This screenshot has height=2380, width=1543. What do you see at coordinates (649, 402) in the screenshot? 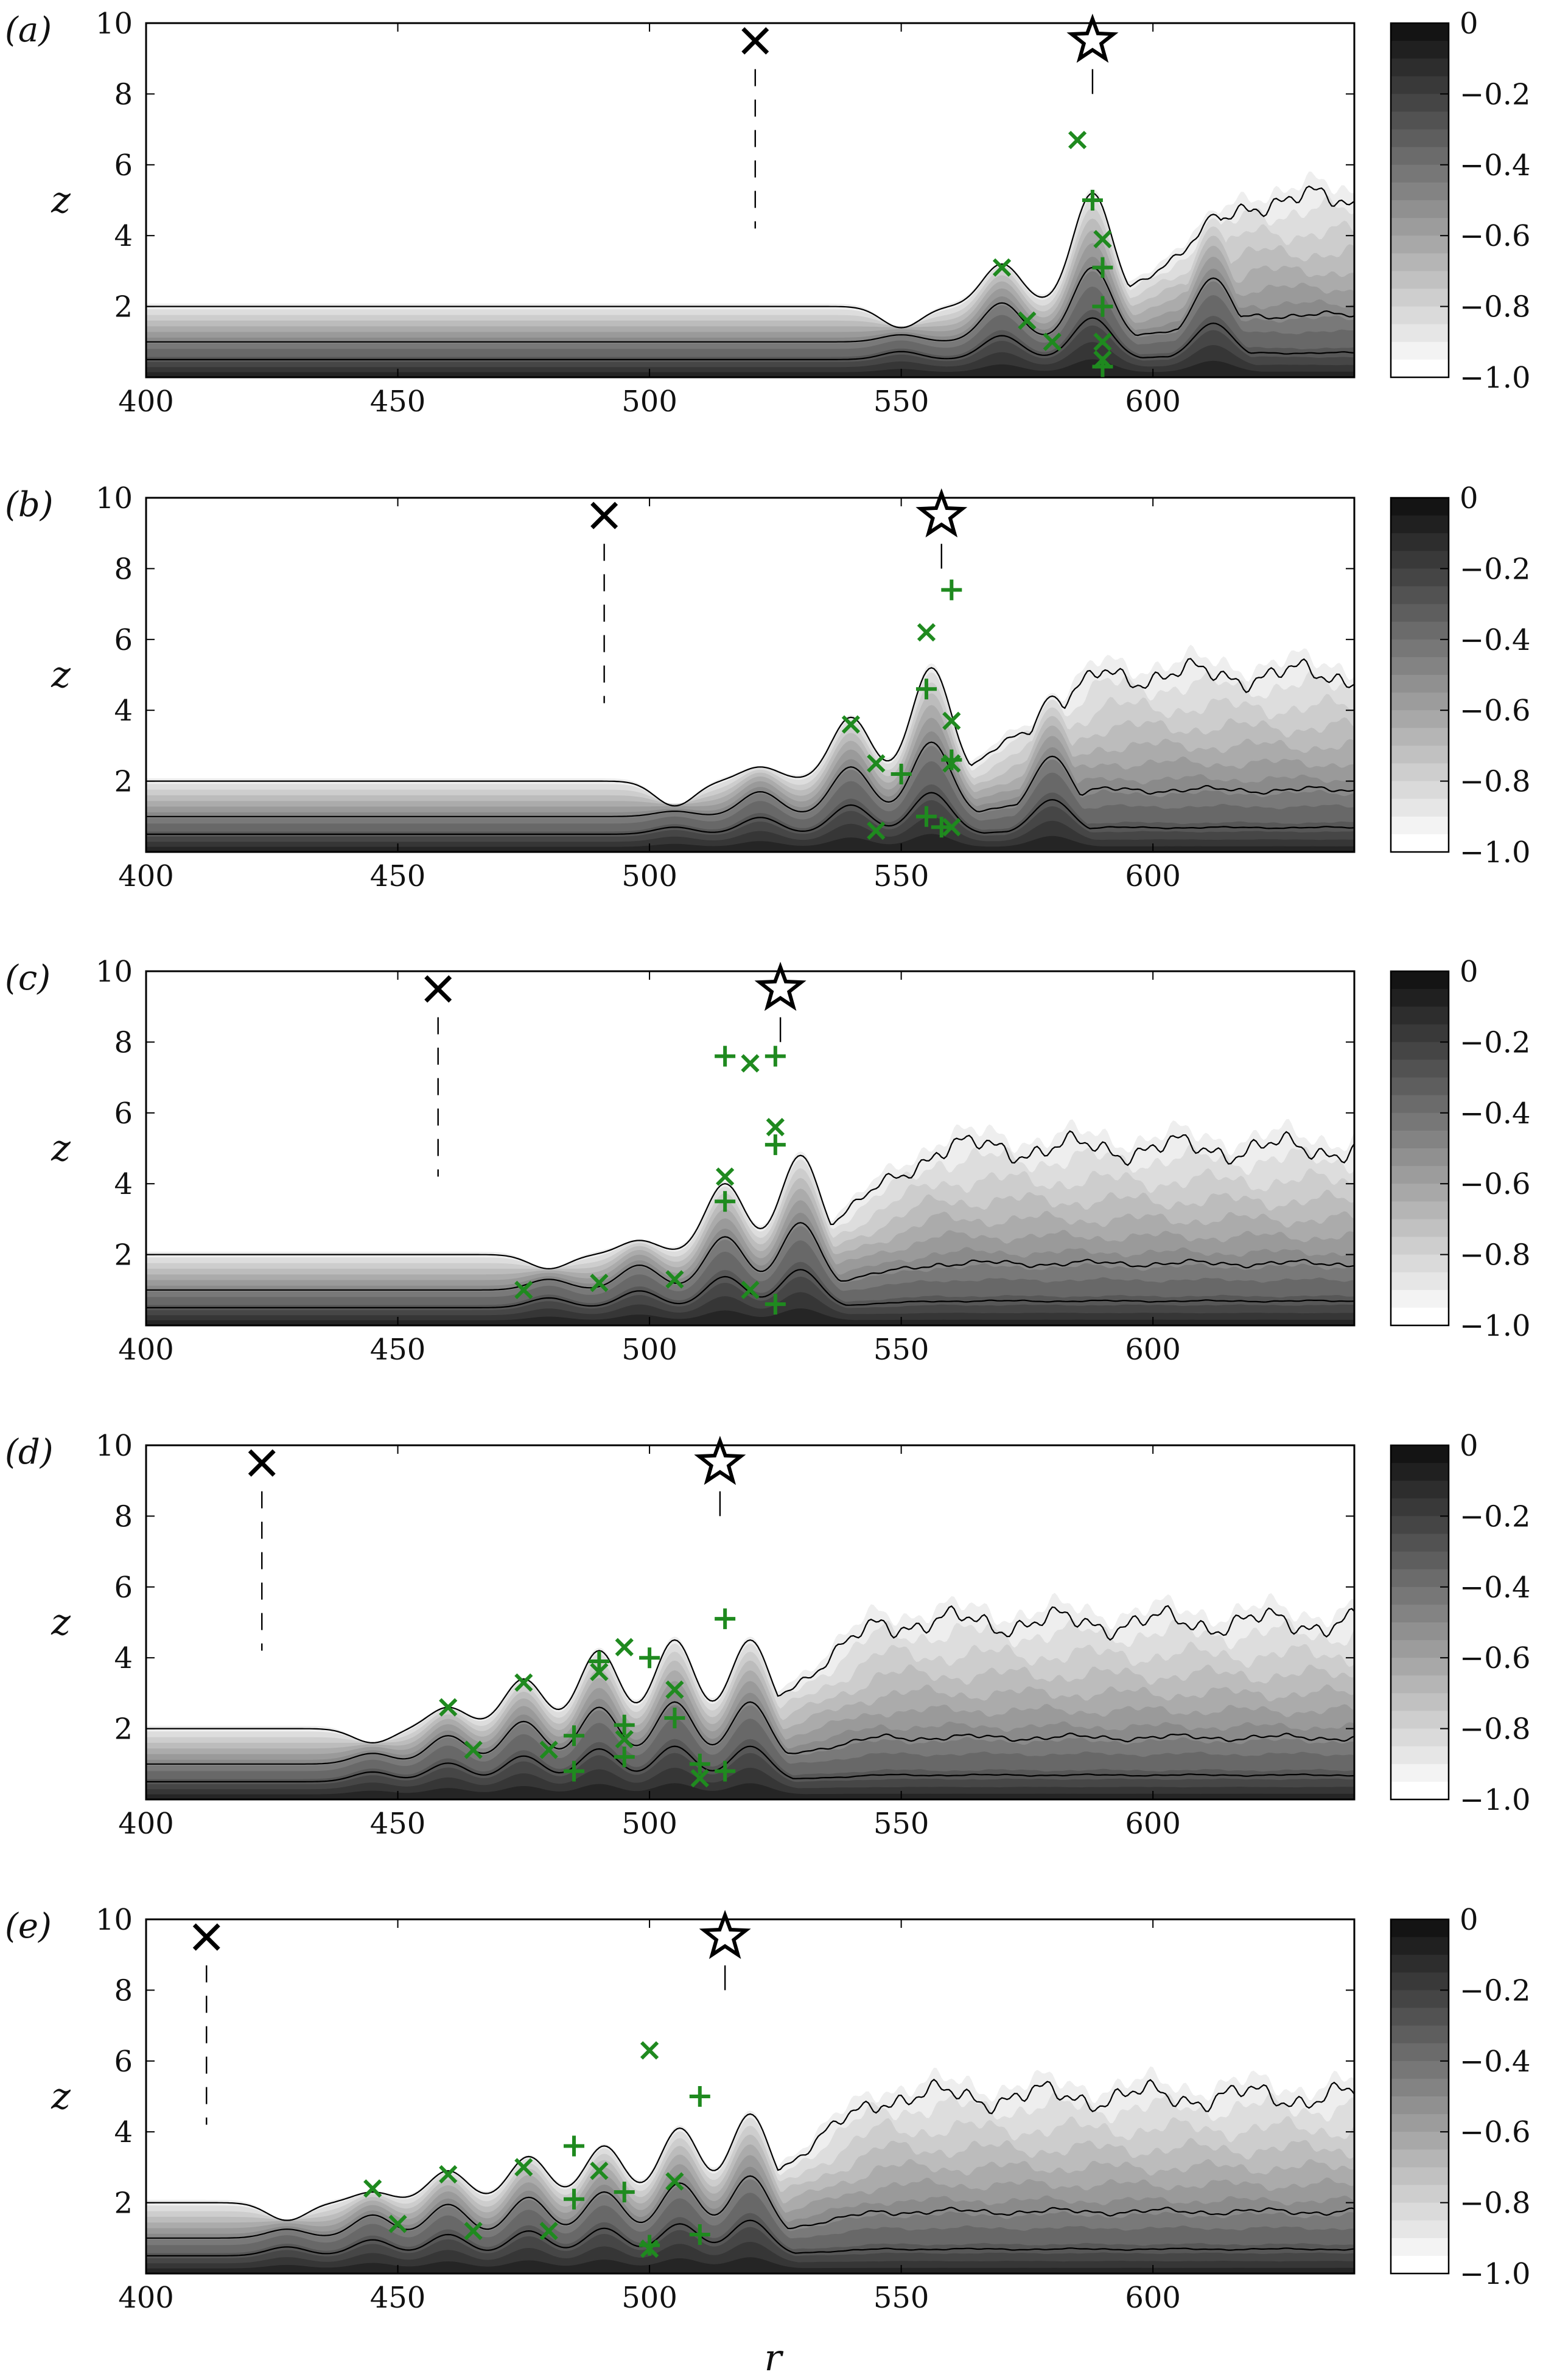
I see `x-tick-label: 500` at bounding box center [649, 402].